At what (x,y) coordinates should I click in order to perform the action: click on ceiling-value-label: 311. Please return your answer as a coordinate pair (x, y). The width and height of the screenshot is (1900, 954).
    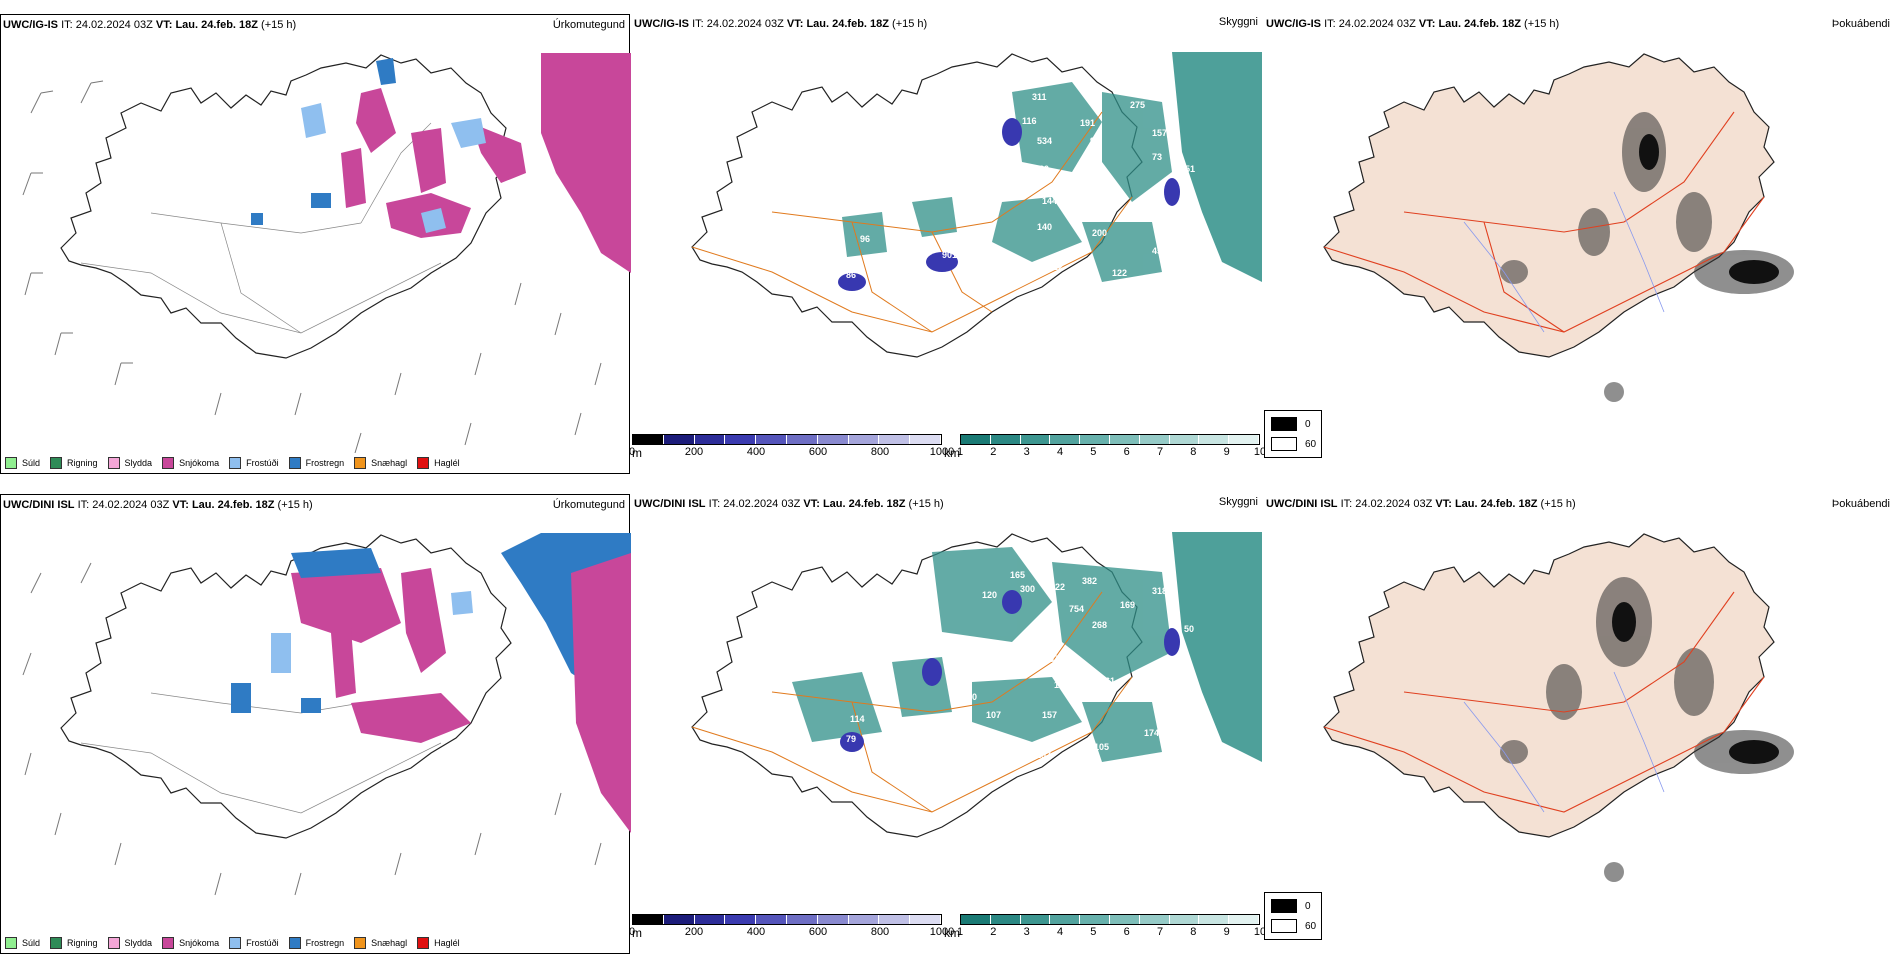
    Looking at the image, I should click on (1039, 97).